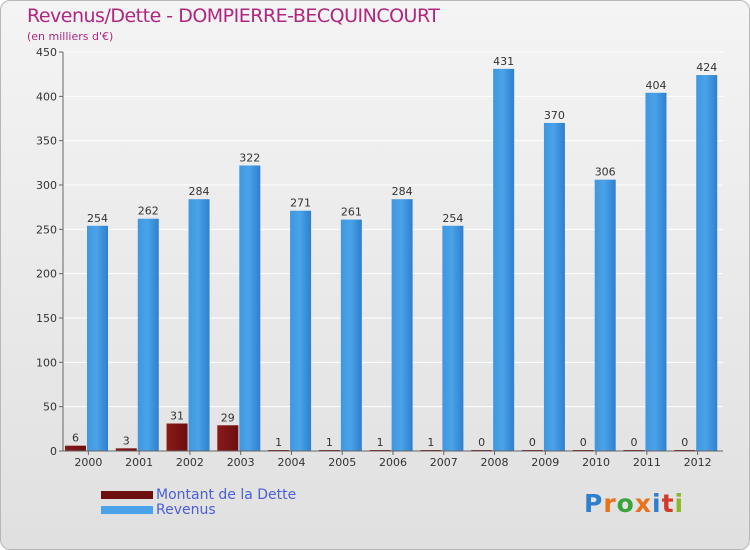 This screenshot has height=550, width=750. What do you see at coordinates (126, 440) in the screenshot?
I see `label-debt-2001: 3` at bounding box center [126, 440].